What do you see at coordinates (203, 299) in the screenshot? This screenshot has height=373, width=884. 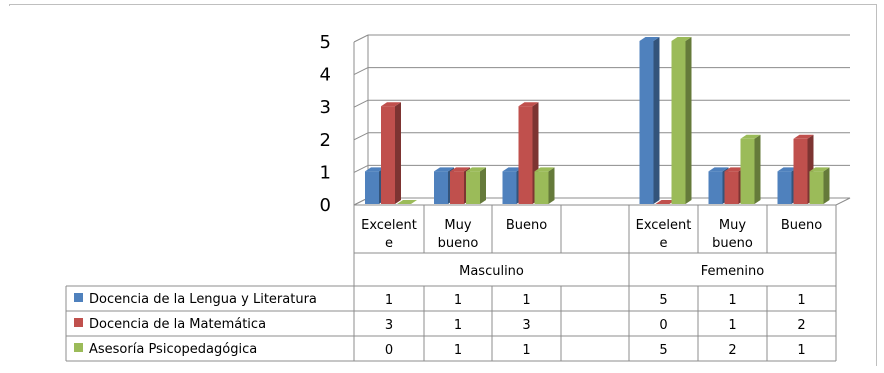 I see `legend-label: Docencia de la Lengua y Literatura` at bounding box center [203, 299].